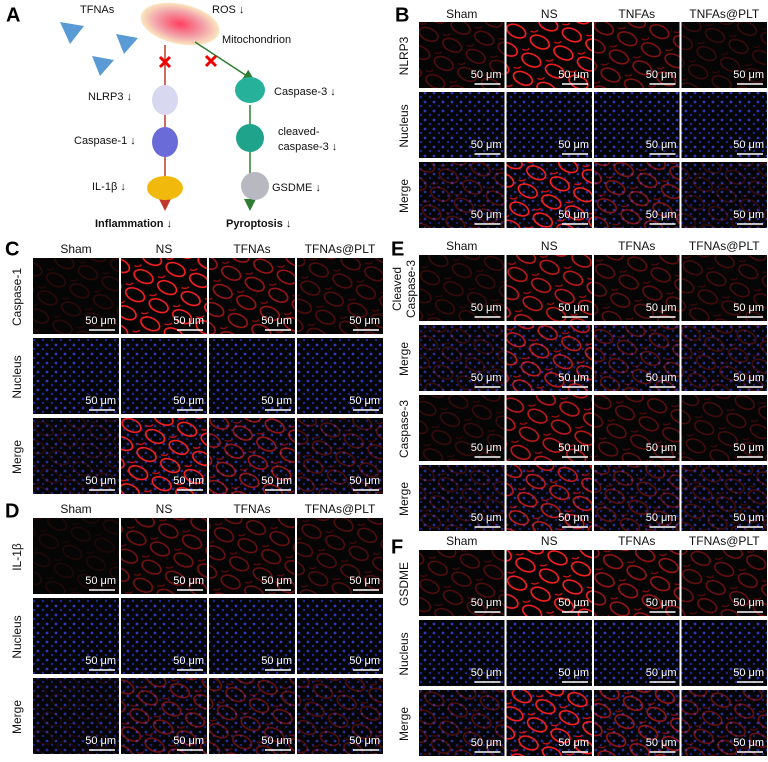 The height and width of the screenshot is (762, 768). I want to click on row-label-line: Nucleus, so click(17, 376).